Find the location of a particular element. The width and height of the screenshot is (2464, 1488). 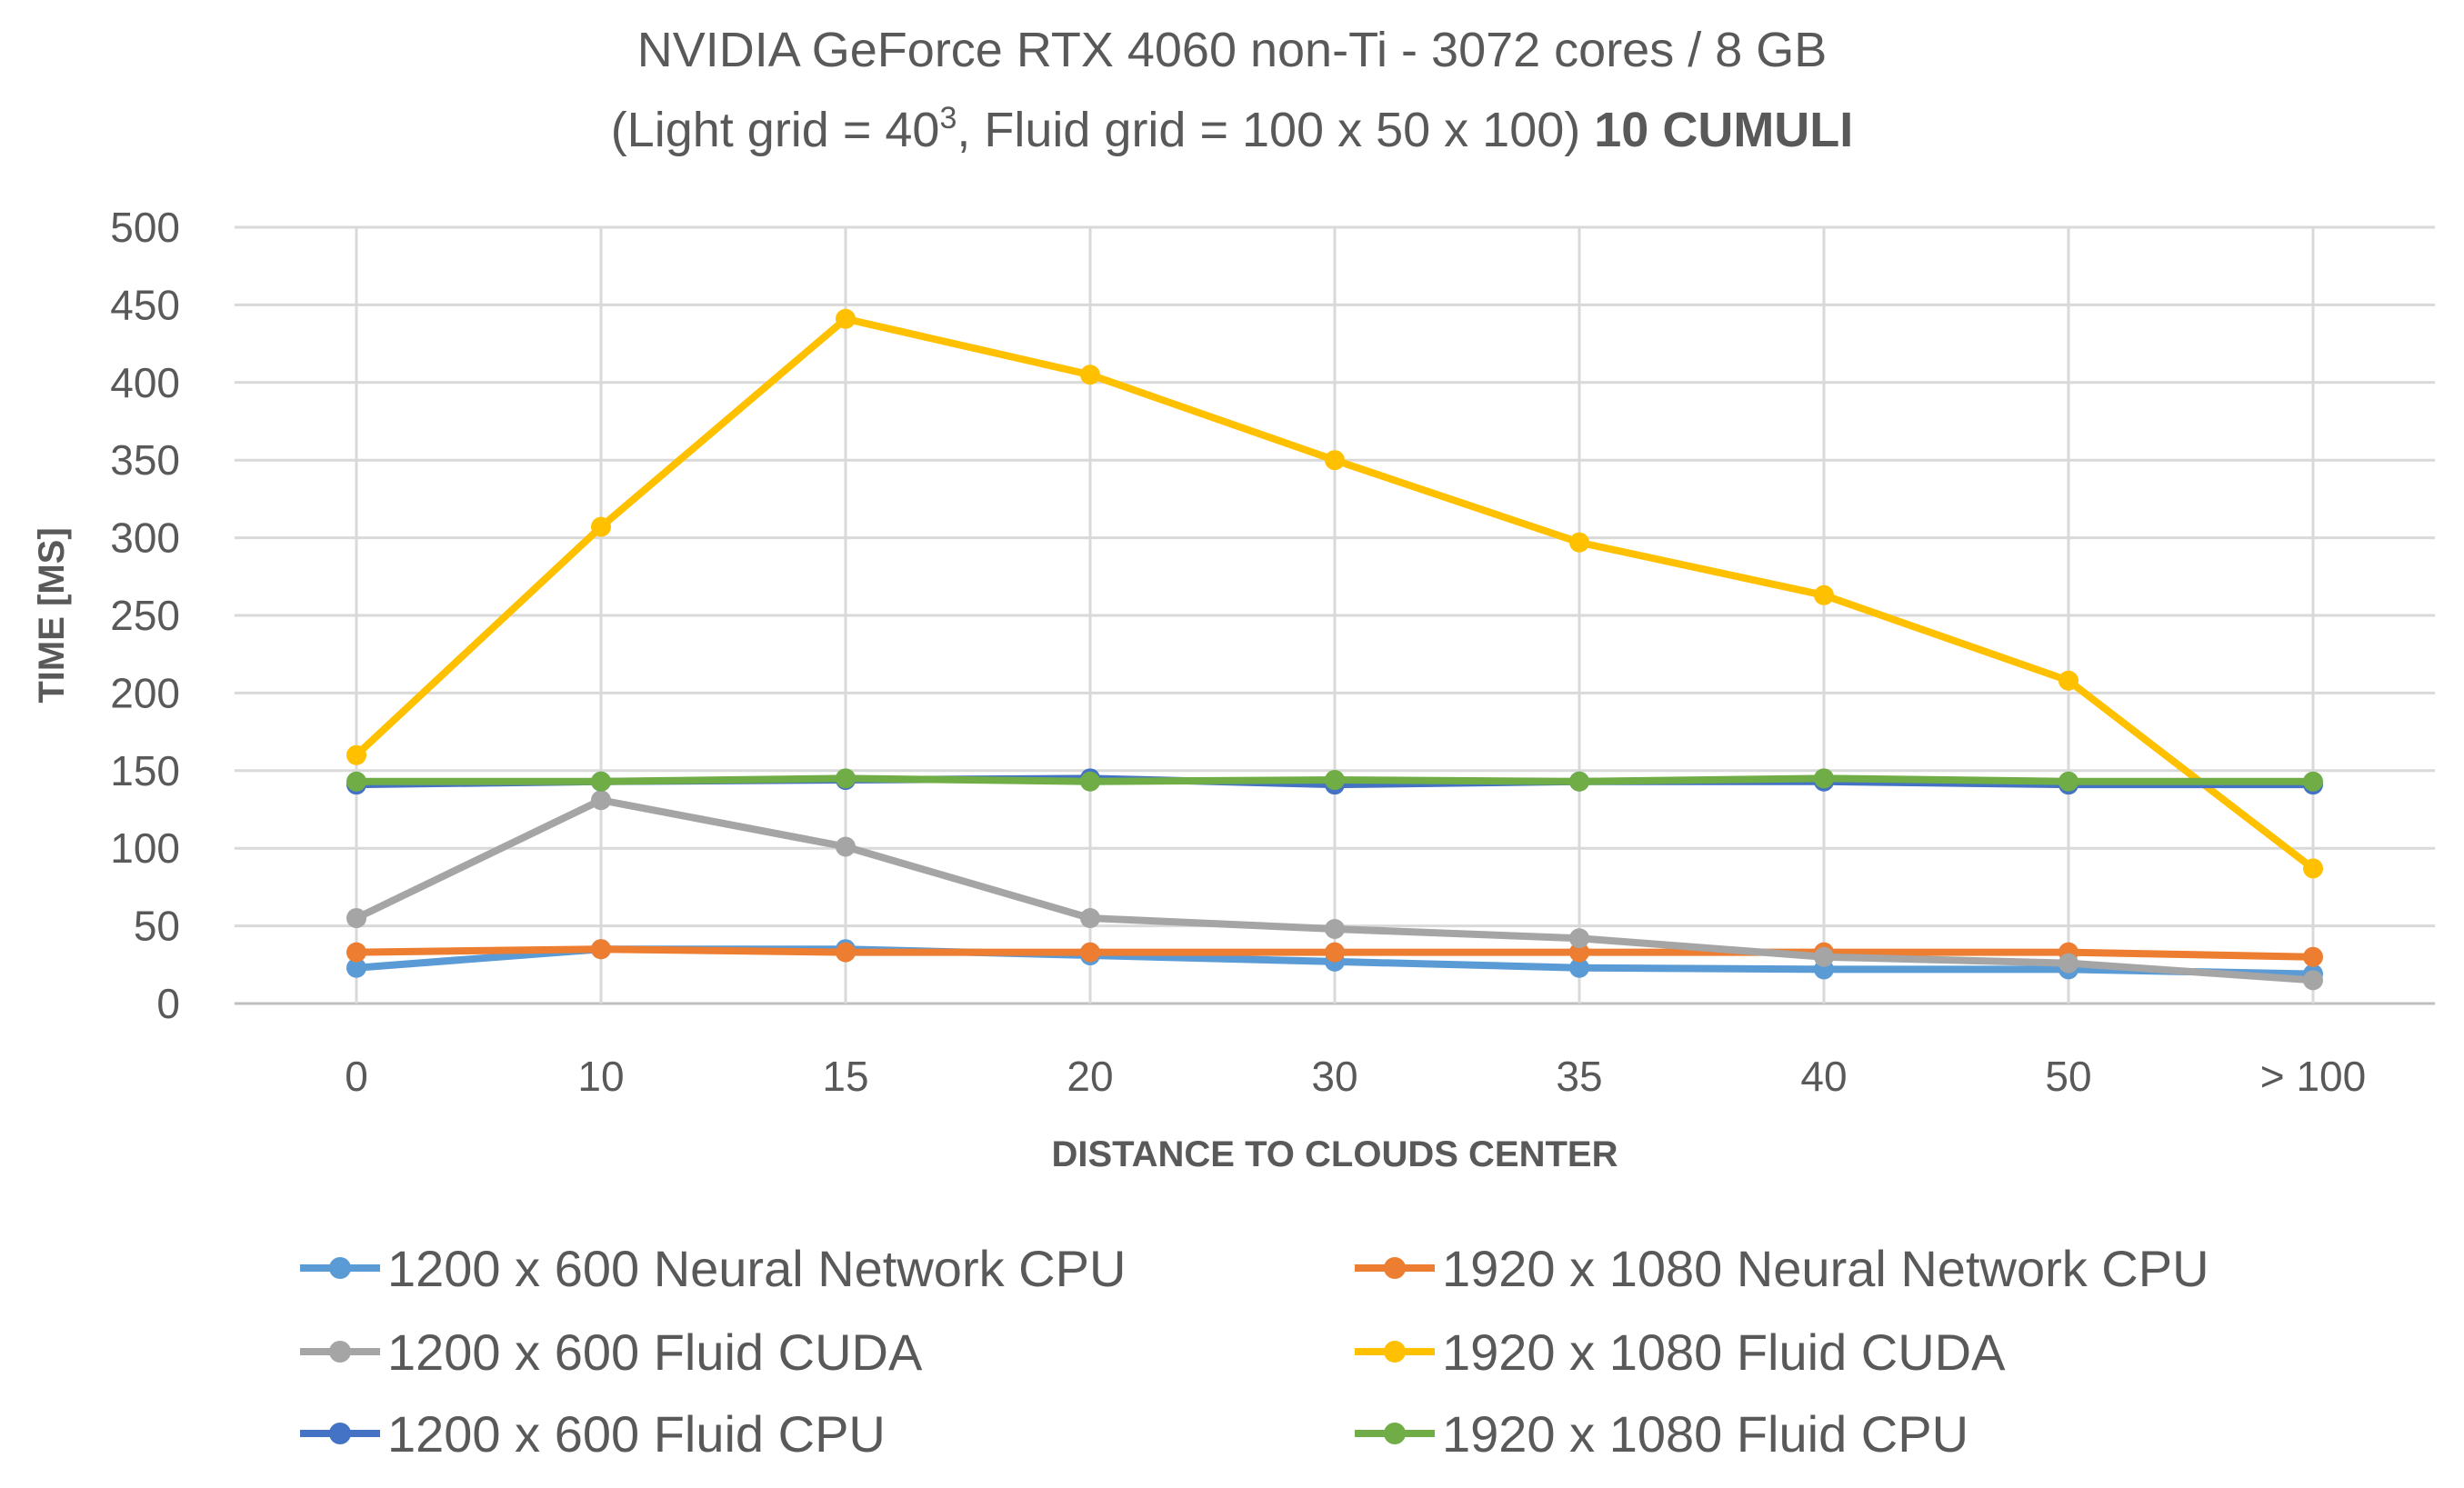

x-tick-label-5: 35 is located at coordinates (1579, 1076).